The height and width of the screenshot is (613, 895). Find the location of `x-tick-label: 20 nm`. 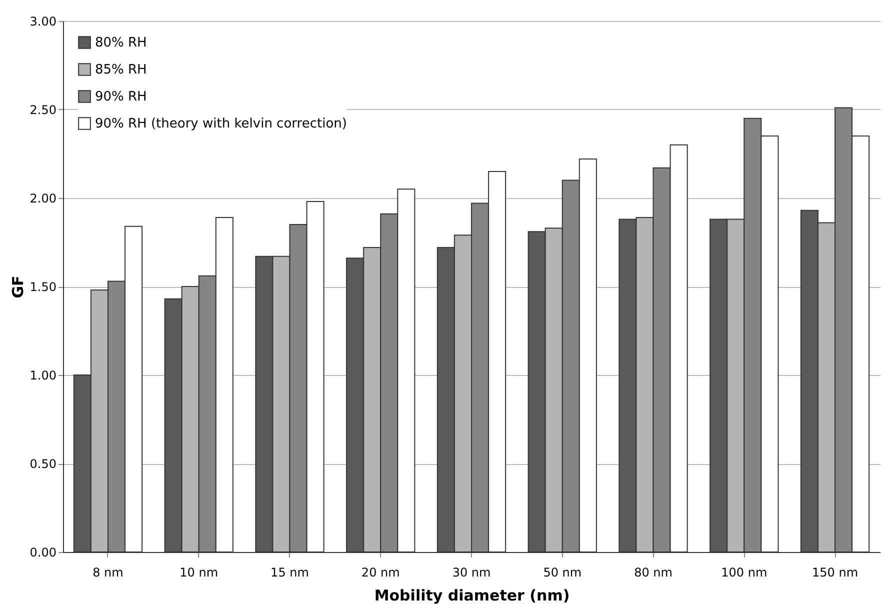

x-tick-label: 20 nm is located at coordinates (380, 573).